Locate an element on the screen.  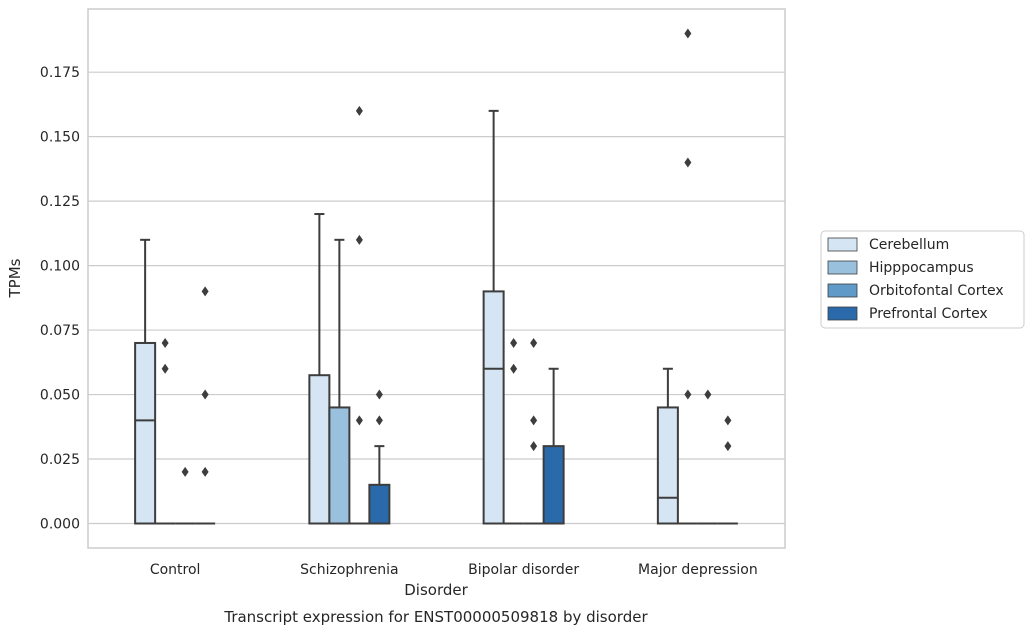
x-tick-label: Schizophrenia is located at coordinates (349, 570).